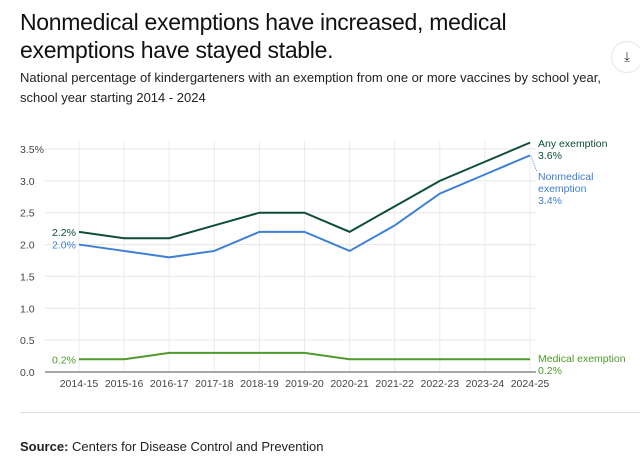  I want to click on end-label: Medical exemption, so click(582, 359).